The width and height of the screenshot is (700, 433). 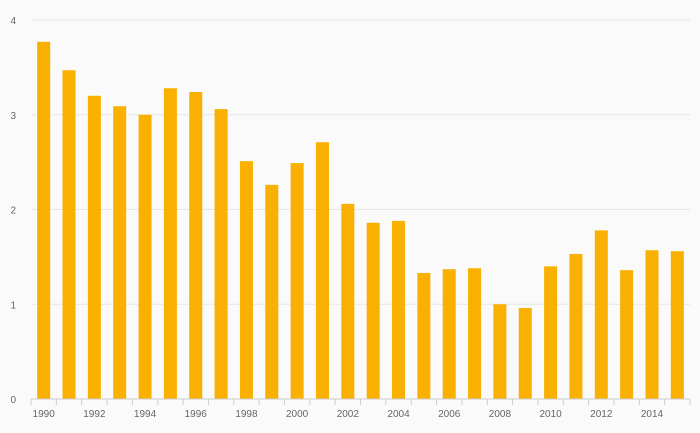 What do you see at coordinates (652, 414) in the screenshot?
I see `x-tick-label: 2014` at bounding box center [652, 414].